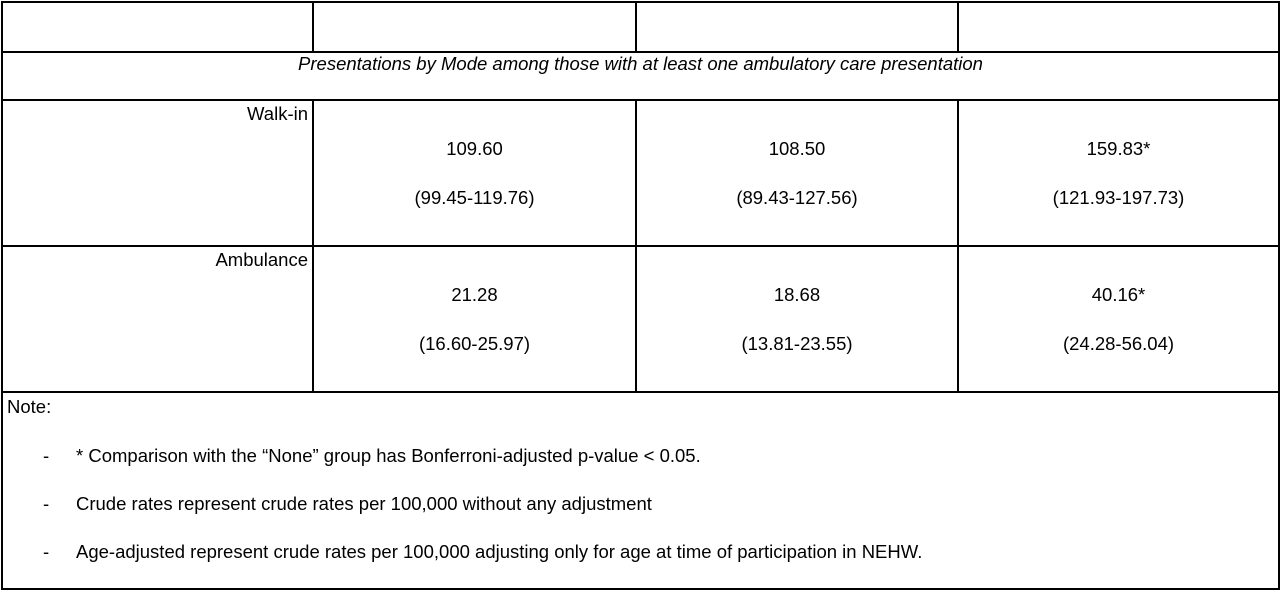  What do you see at coordinates (474, 319) in the screenshot?
I see `table-cell: 21.28 (16.60-25.97)` at bounding box center [474, 319].